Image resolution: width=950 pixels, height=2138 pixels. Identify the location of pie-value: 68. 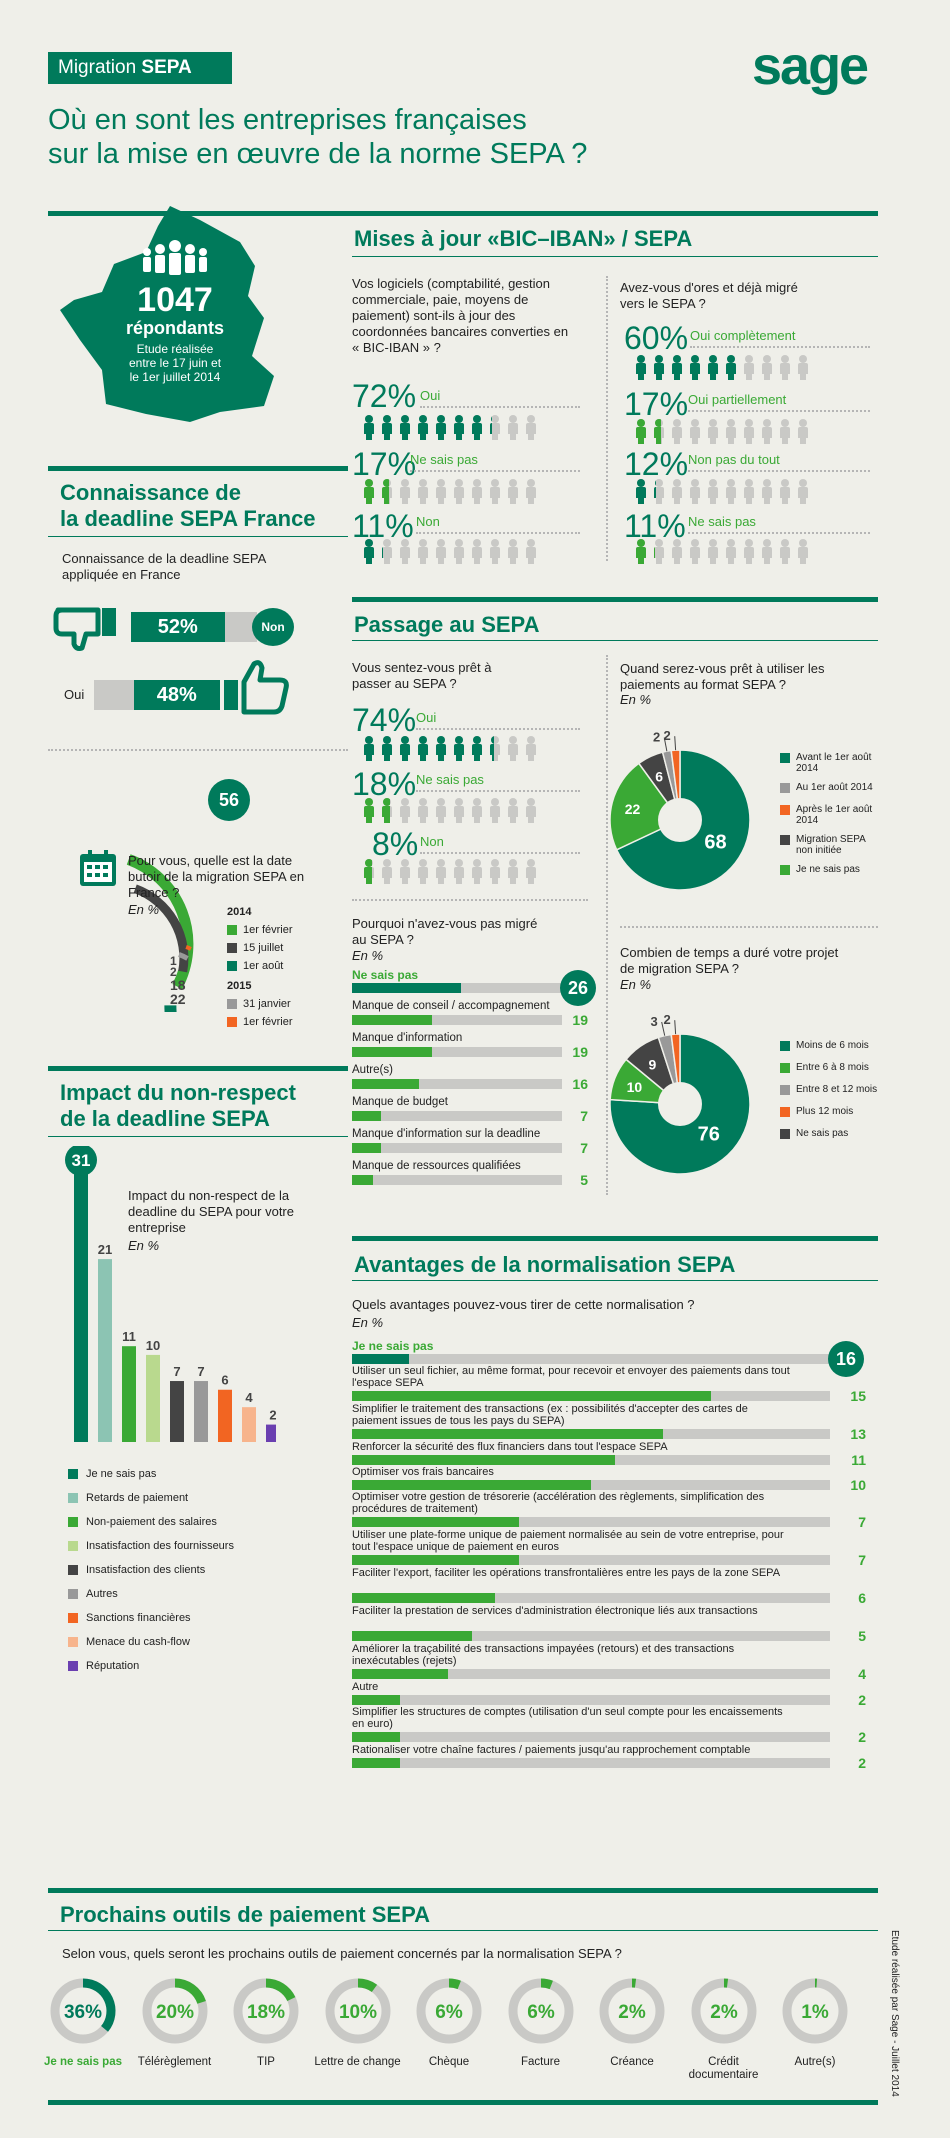
(715, 843).